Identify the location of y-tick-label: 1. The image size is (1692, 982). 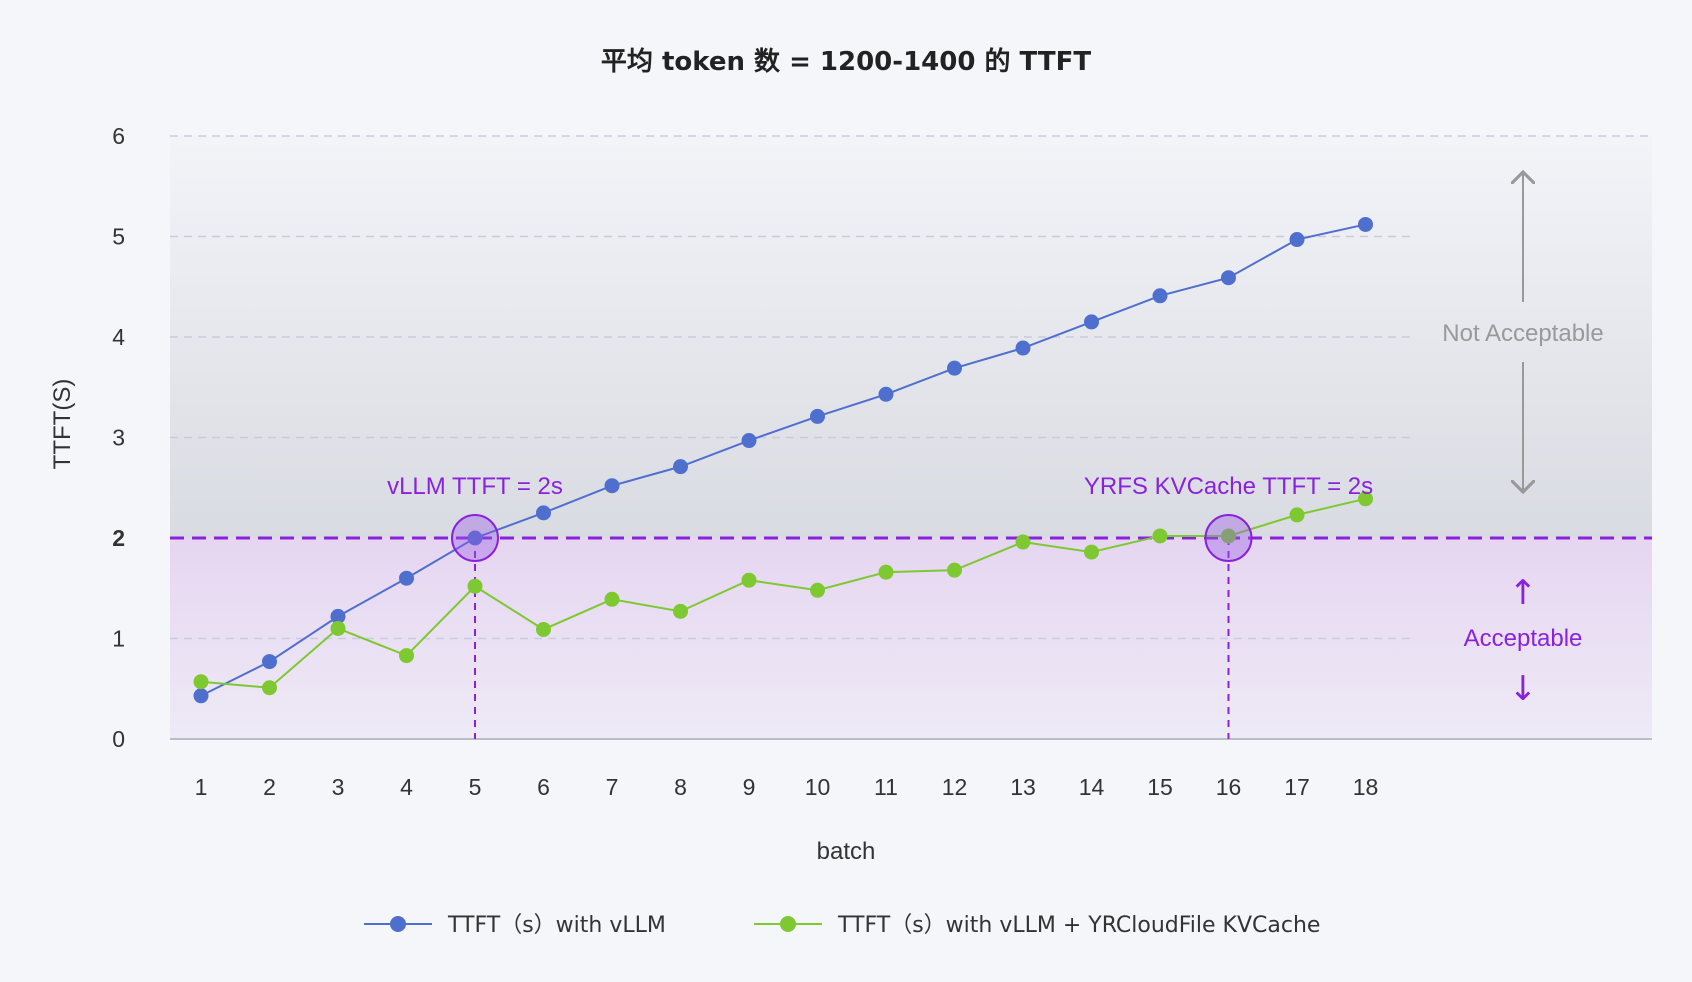
(118, 639).